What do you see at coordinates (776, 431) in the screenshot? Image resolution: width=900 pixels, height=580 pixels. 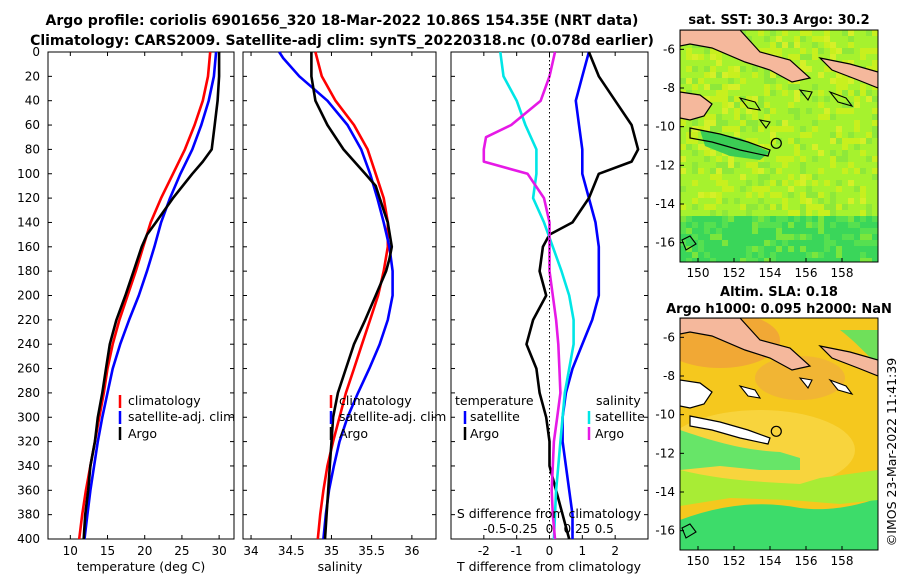 I see `float-position-marker` at bounding box center [776, 431].